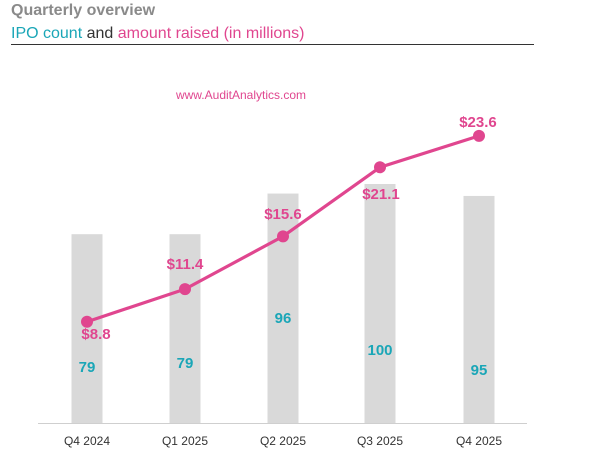  I want to click on line-label-3: $21.1, so click(381, 194).